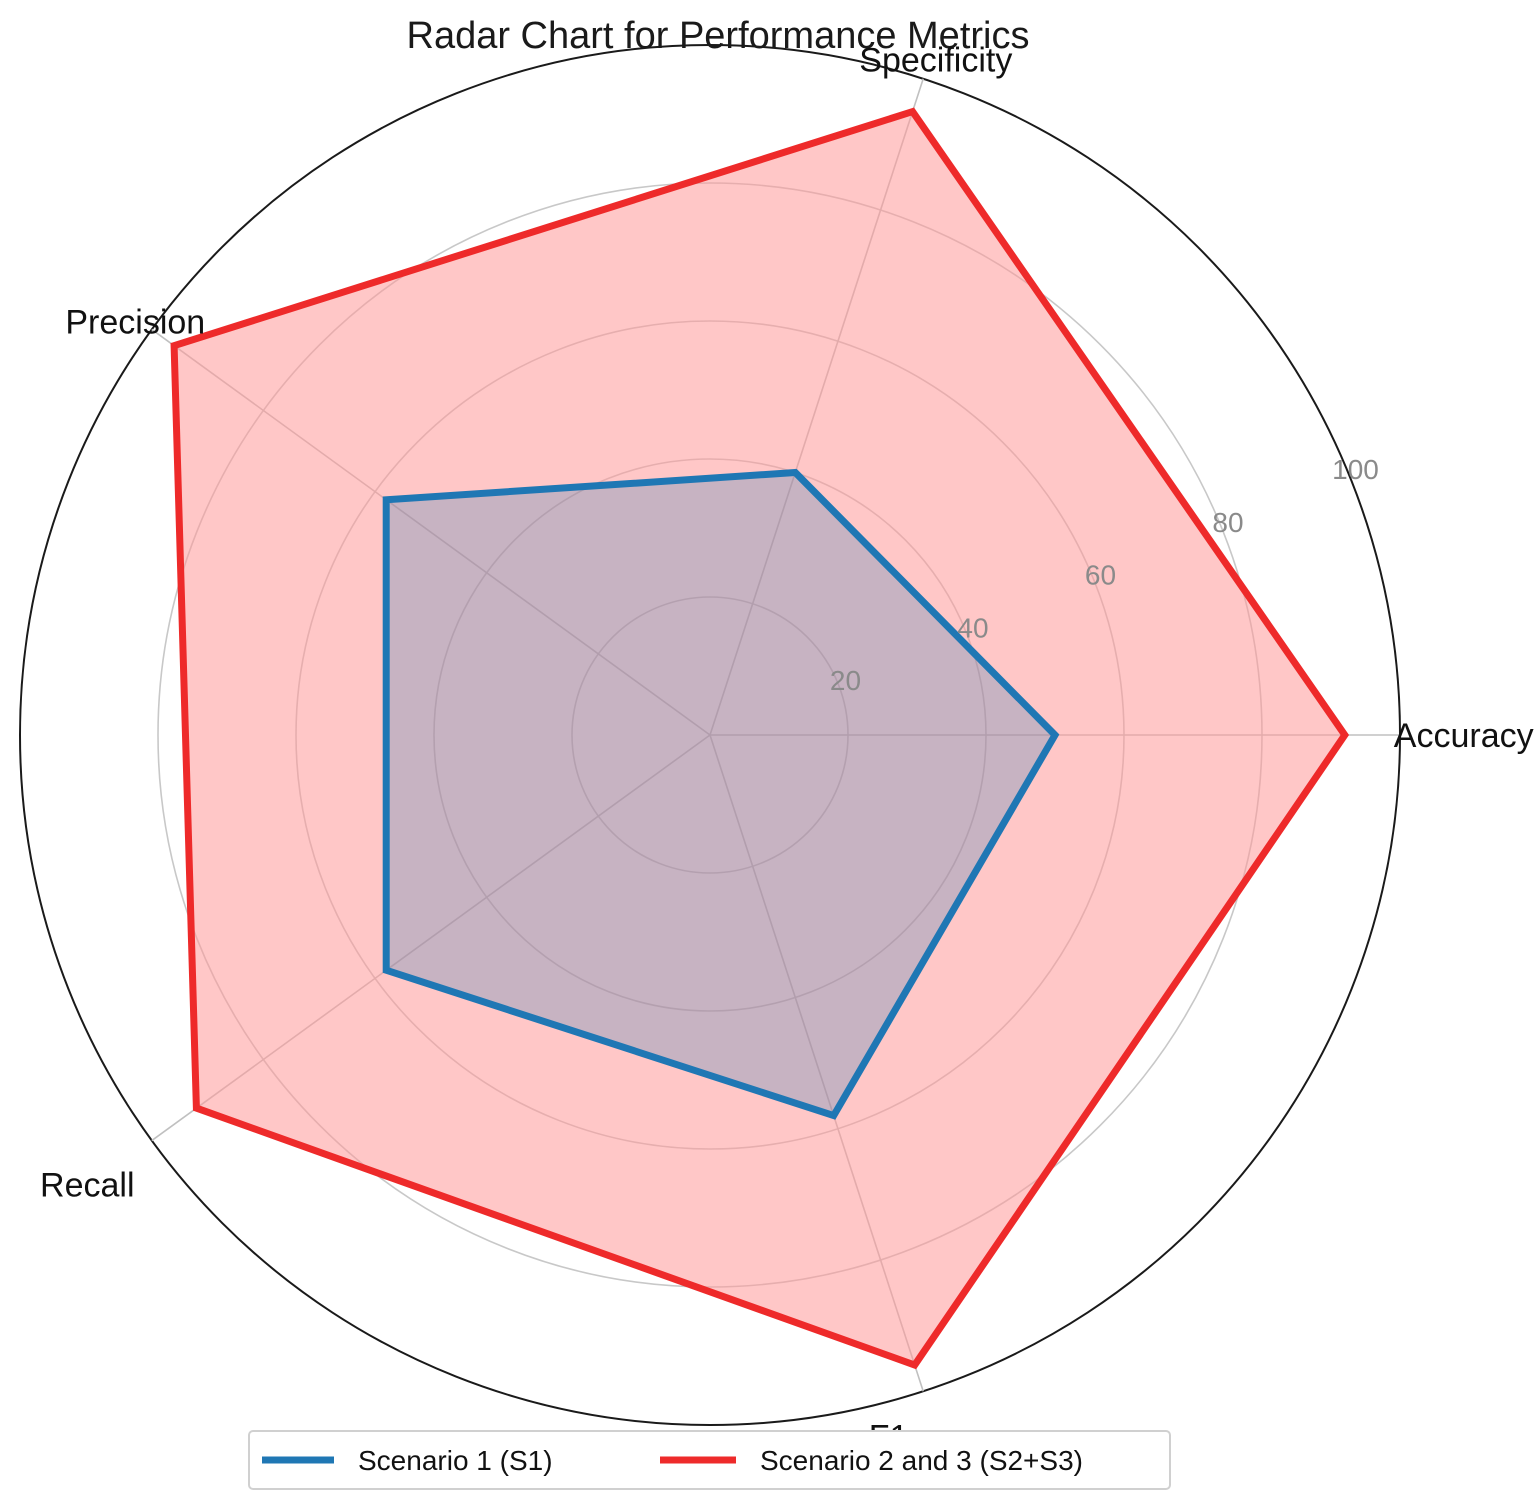 The height and width of the screenshot is (1505, 1536). What do you see at coordinates (935, 61) in the screenshot?
I see `category-label-specificity: Specificity` at bounding box center [935, 61].